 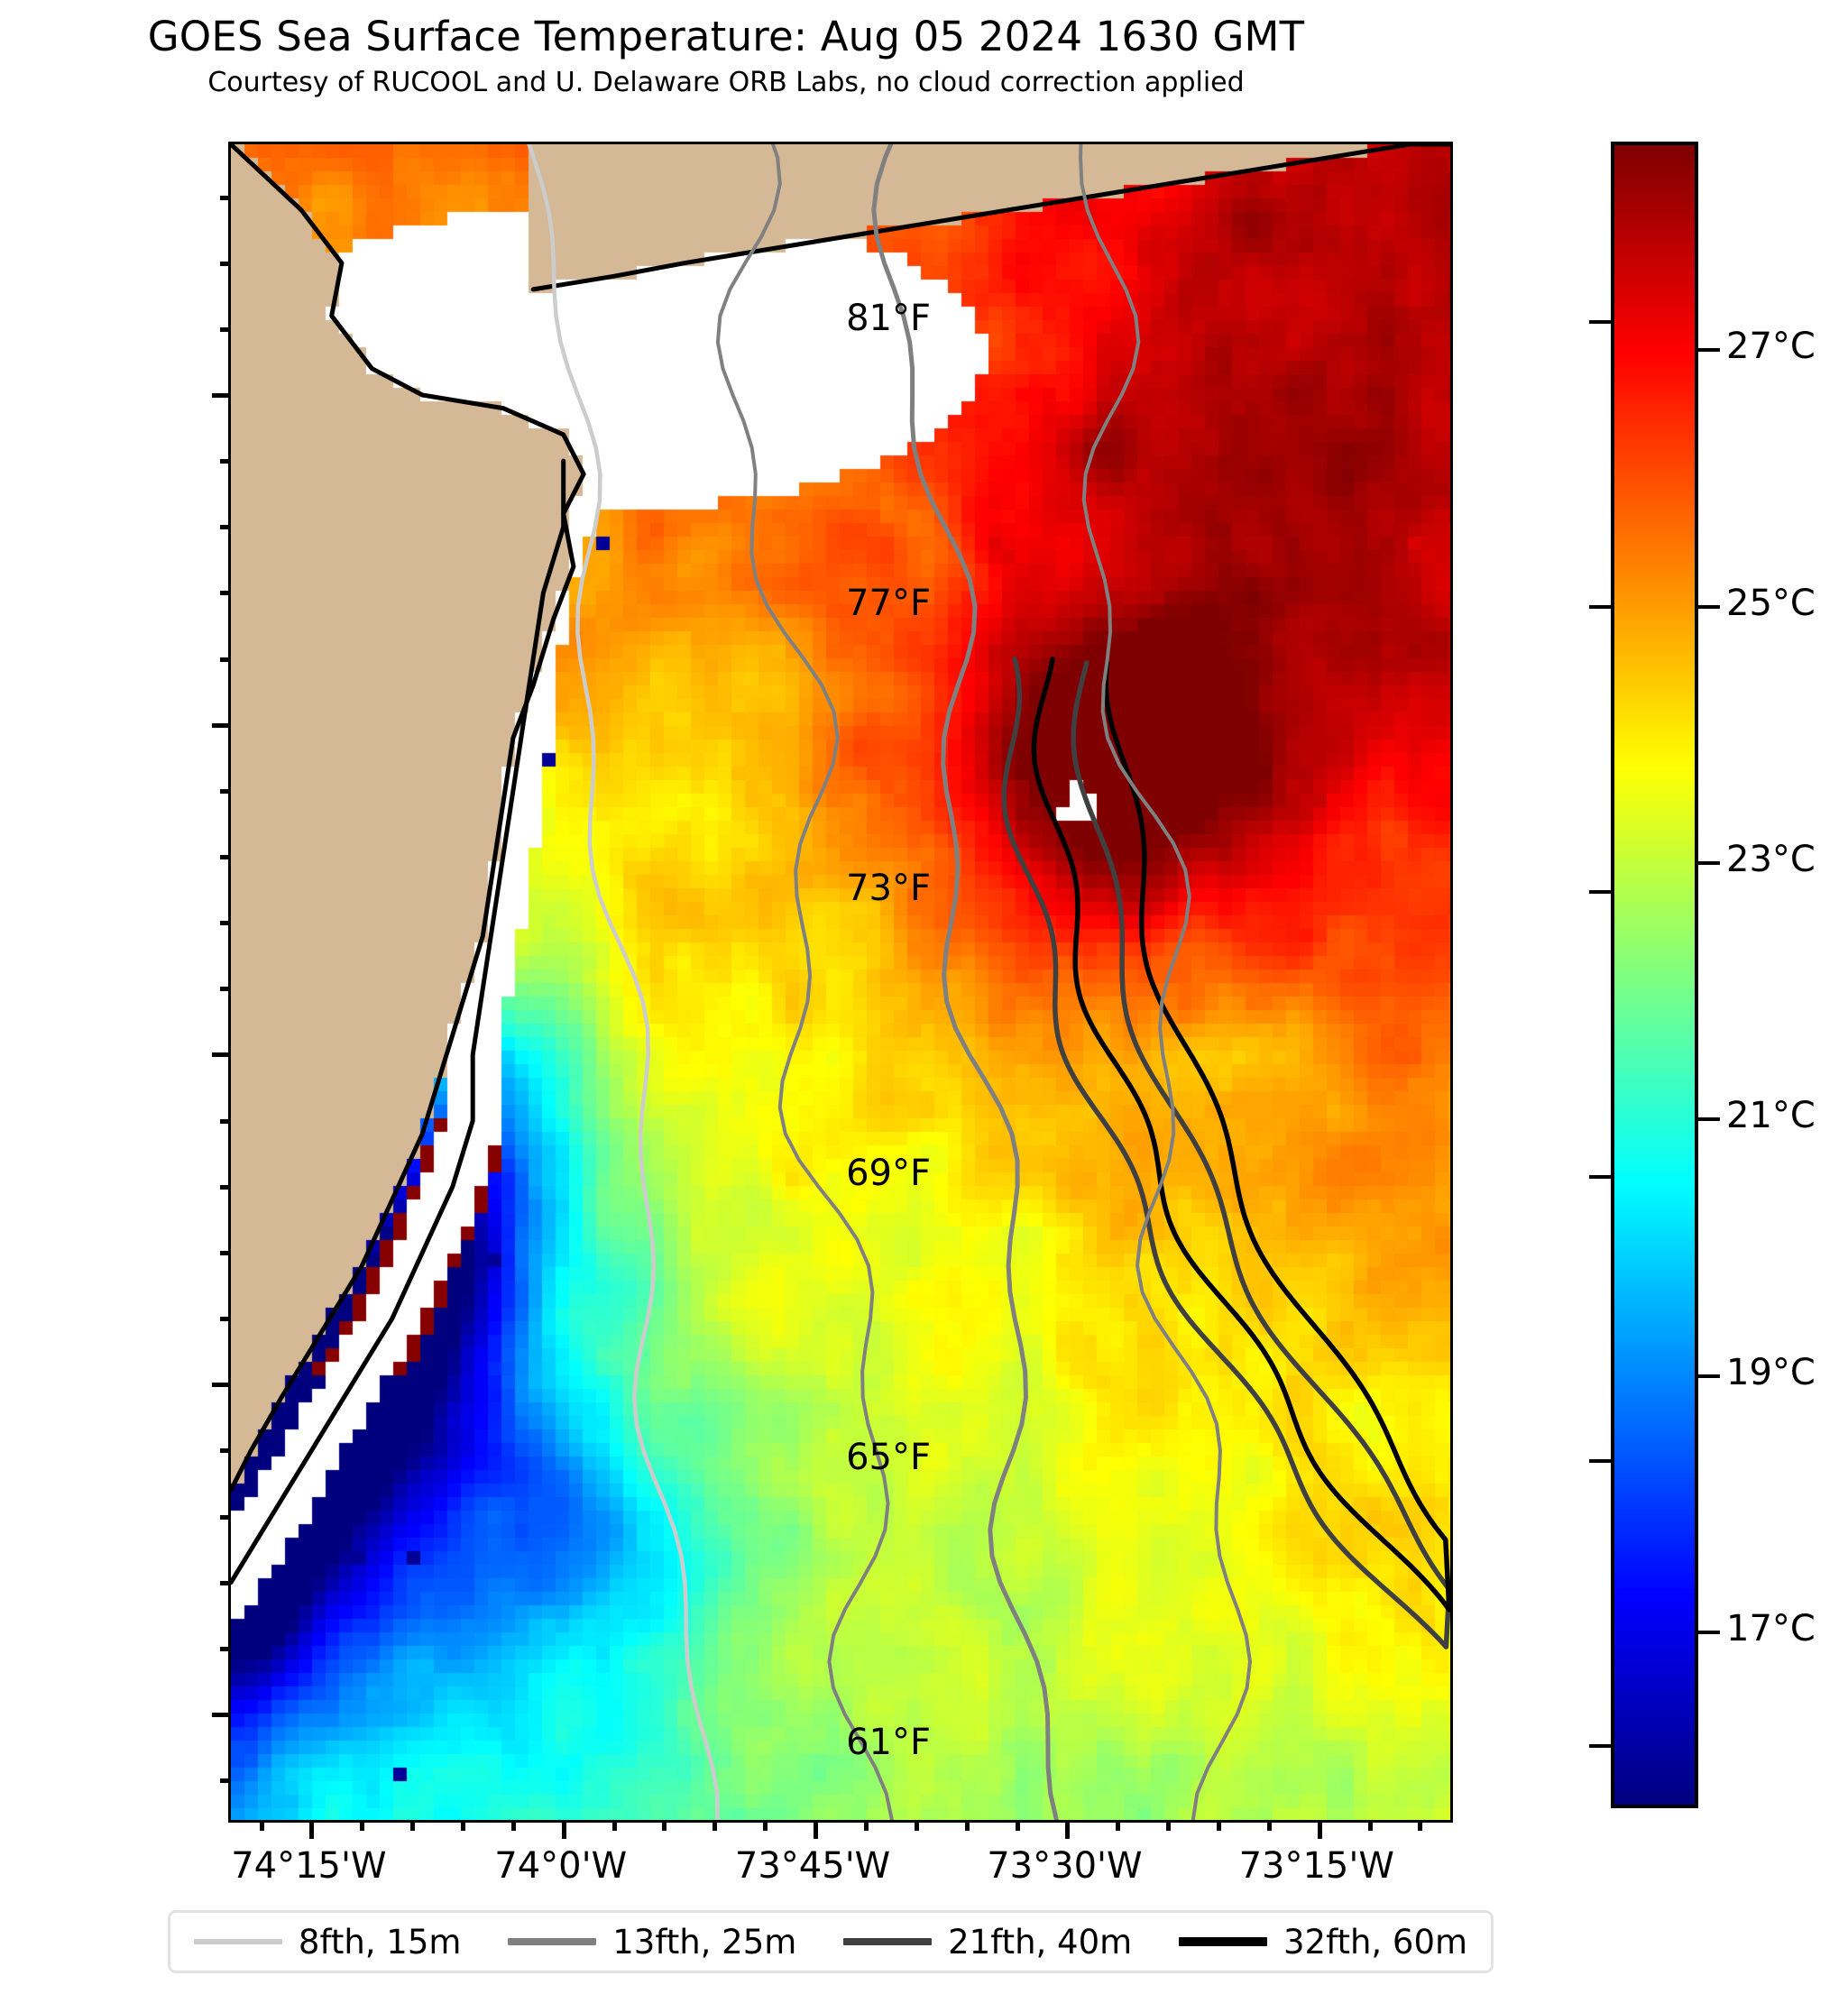 What do you see at coordinates (965, 982) in the screenshot?
I see `isobath-25m` at bounding box center [965, 982].